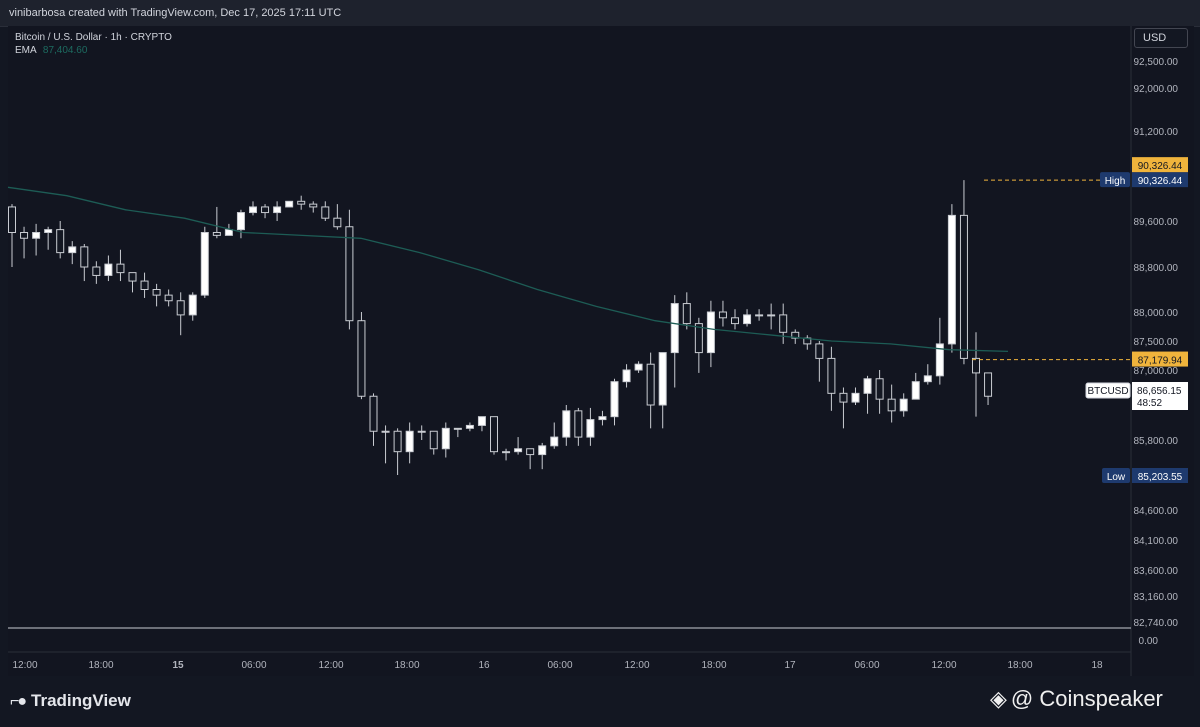 Image resolution: width=1200 pixels, height=727 pixels. Describe the element at coordinates (1156, 268) in the screenshot. I see `y-tick-label: 88,800.00` at that location.